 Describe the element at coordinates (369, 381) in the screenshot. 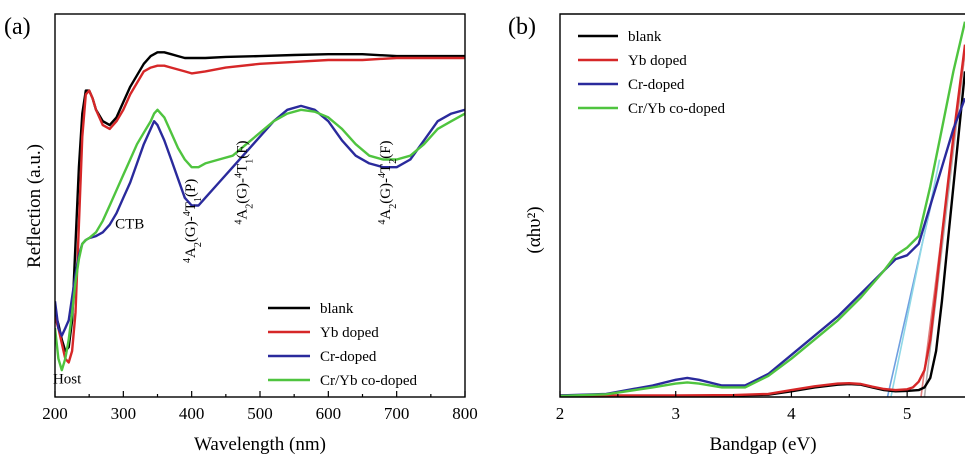

I see `panel-a-legend-label-cr-yb-co-doped: Cr/Yb co-doped` at that location.